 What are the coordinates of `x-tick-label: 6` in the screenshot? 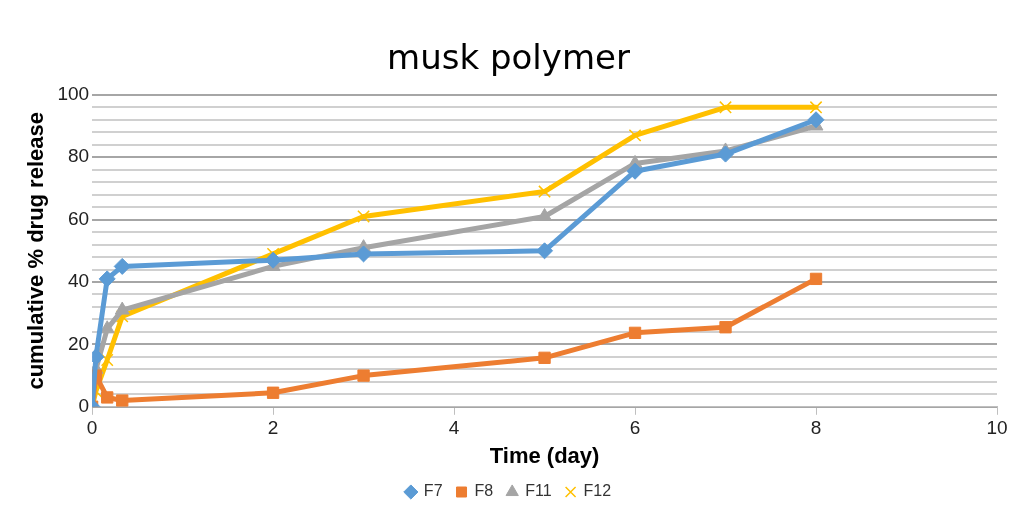 It's located at (635, 428).